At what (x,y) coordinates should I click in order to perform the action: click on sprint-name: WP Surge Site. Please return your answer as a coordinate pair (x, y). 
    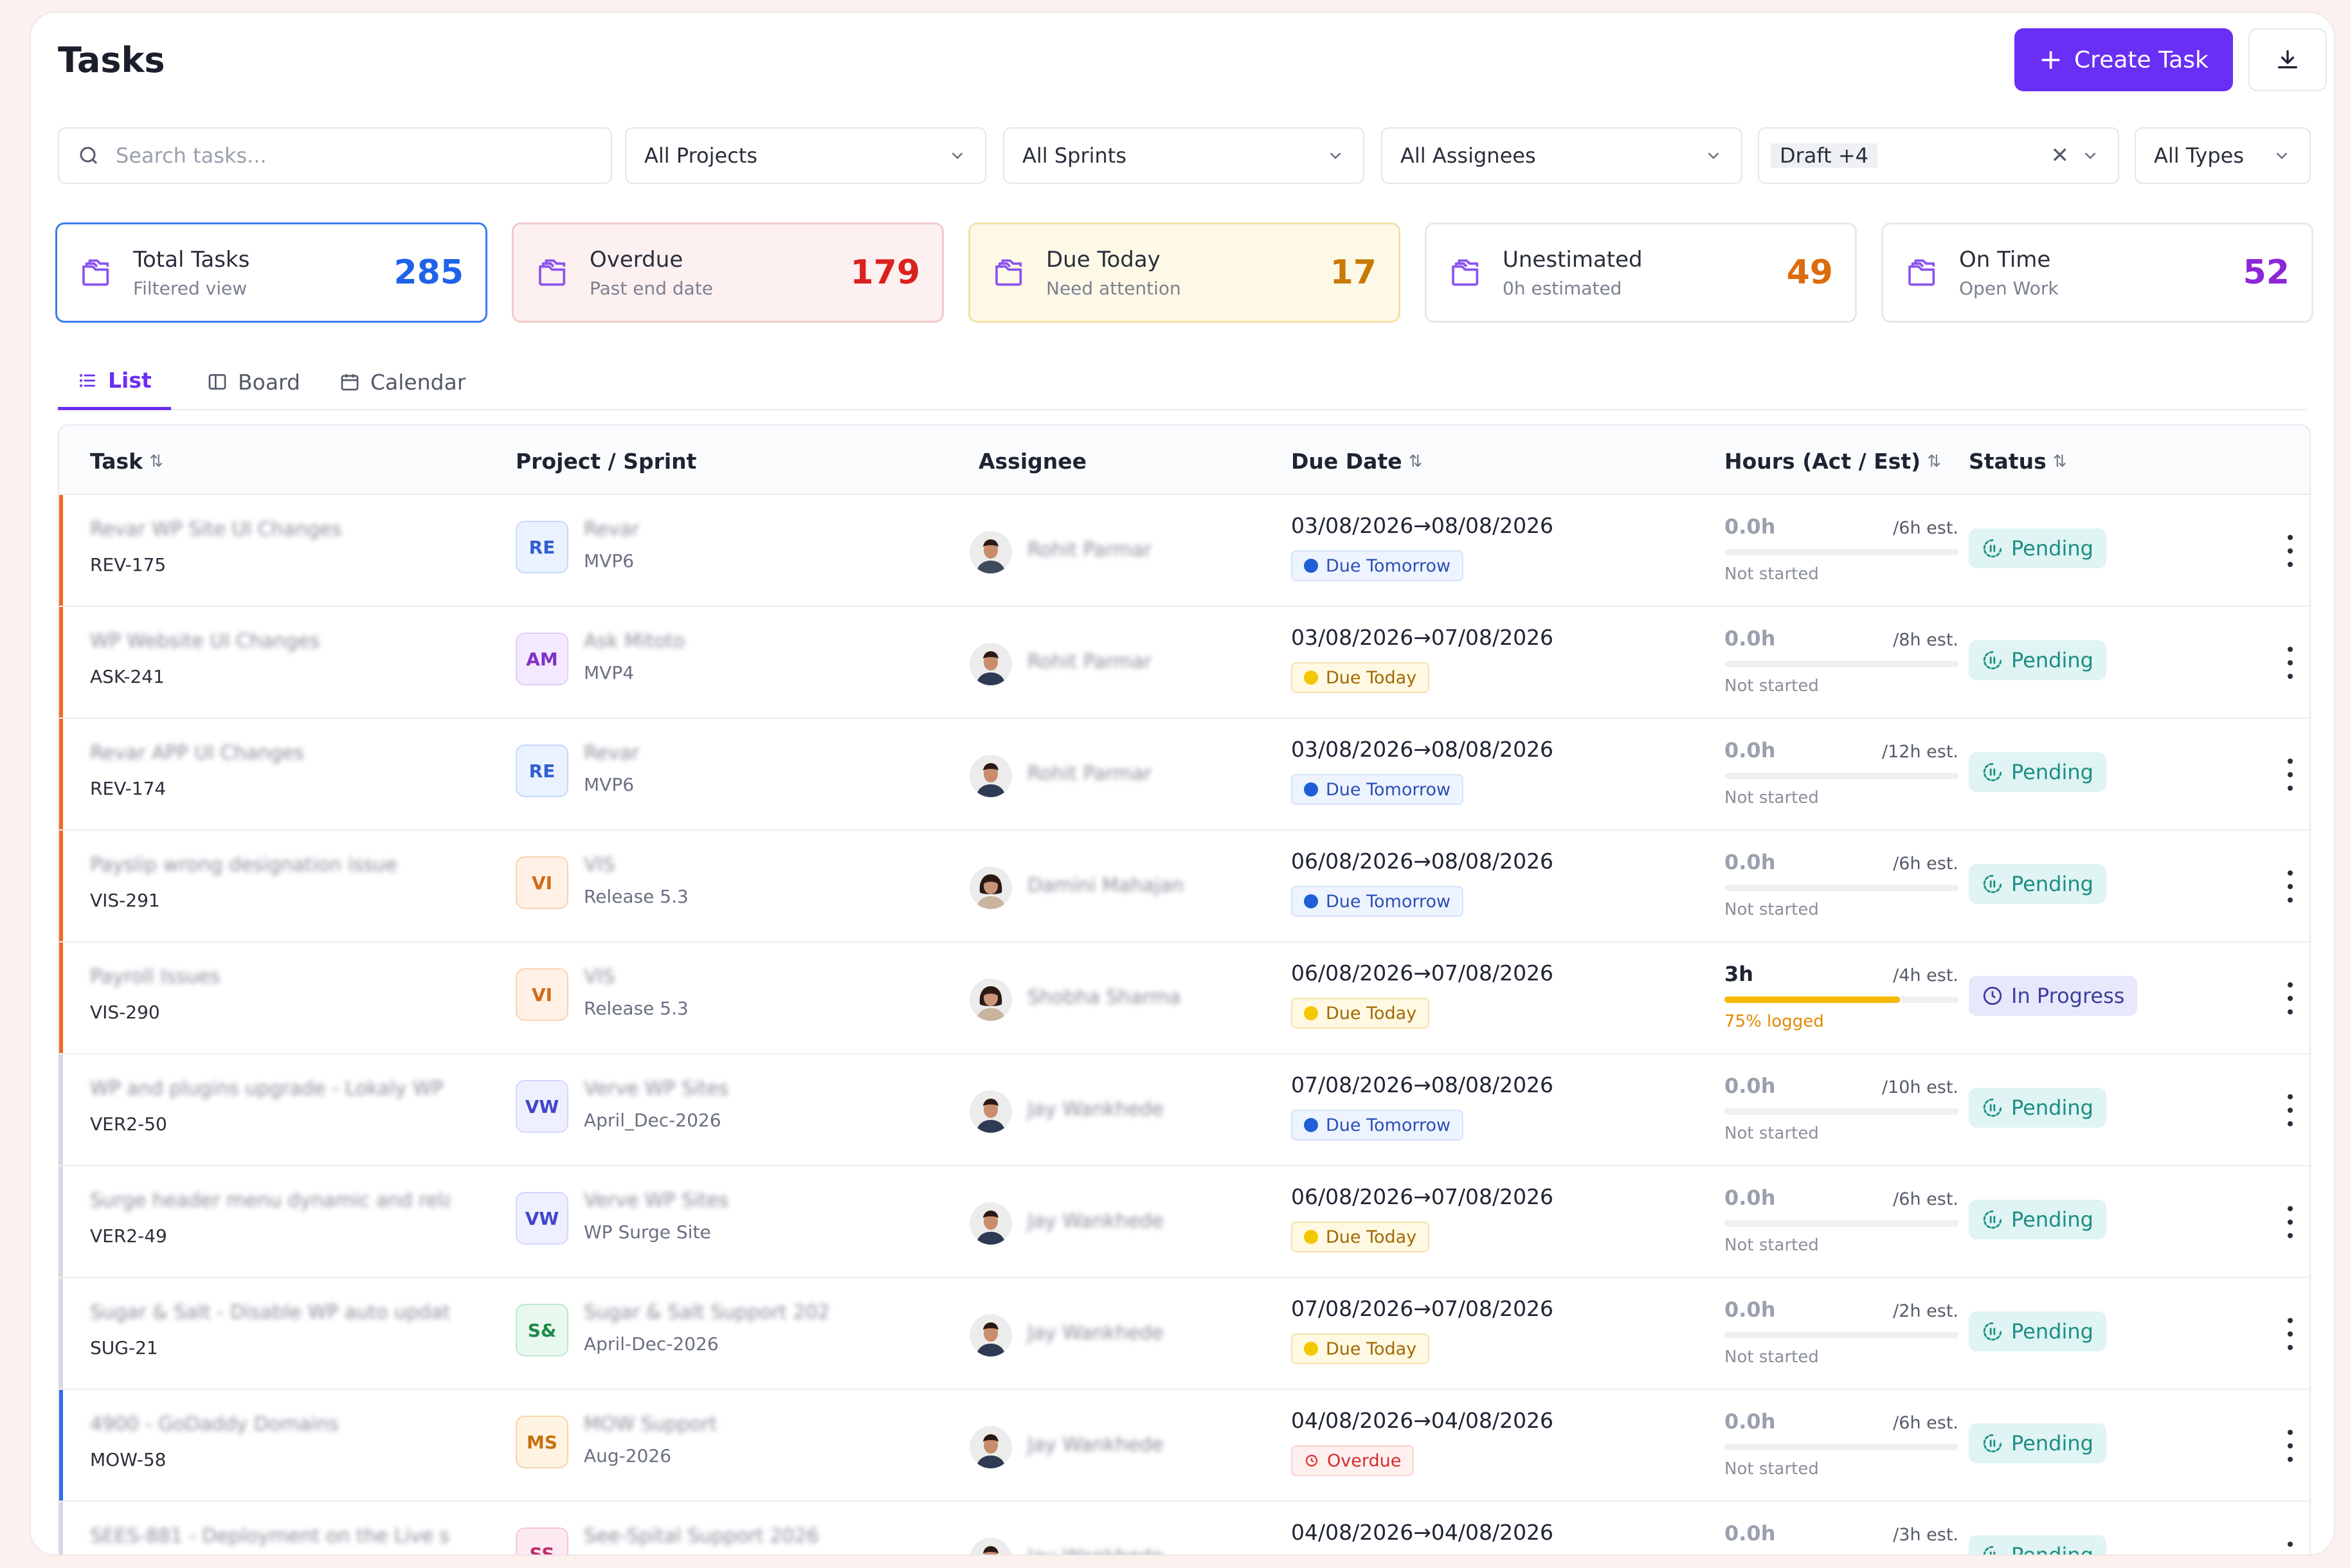
    Looking at the image, I should click on (647, 1232).